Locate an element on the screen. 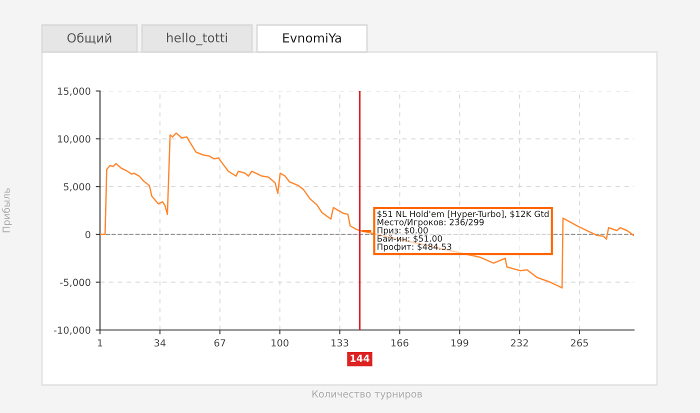  x-tick-label: 100 is located at coordinates (280, 343).